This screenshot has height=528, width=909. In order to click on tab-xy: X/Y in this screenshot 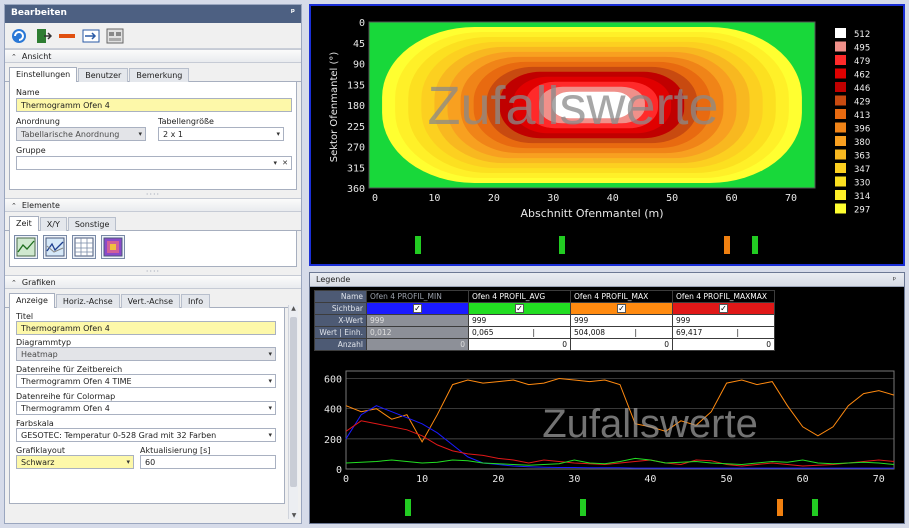, I will do `click(53, 224)`.